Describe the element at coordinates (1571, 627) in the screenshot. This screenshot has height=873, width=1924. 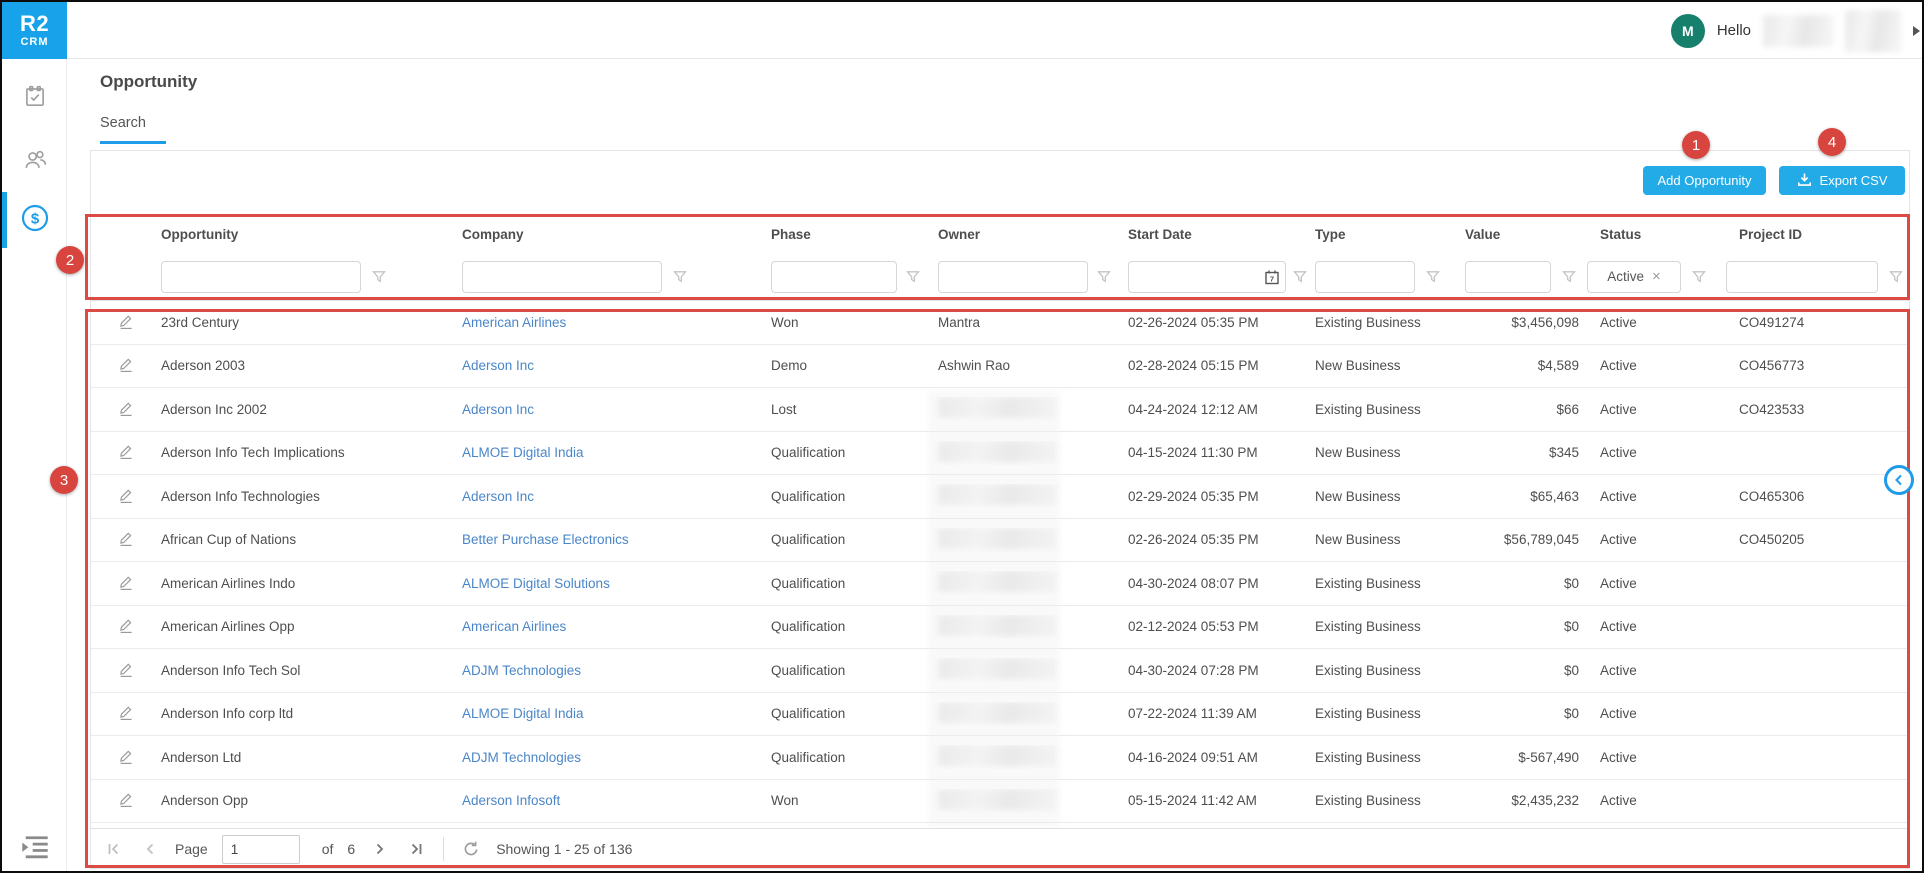
I see `cell-value: $0` at that location.